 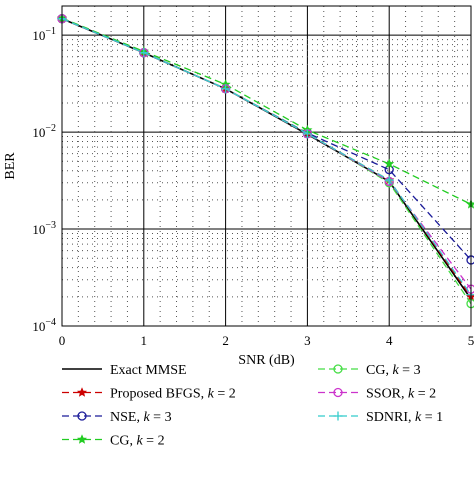 I want to click on legend-label: NSE, k = 3, so click(x=141, y=417).